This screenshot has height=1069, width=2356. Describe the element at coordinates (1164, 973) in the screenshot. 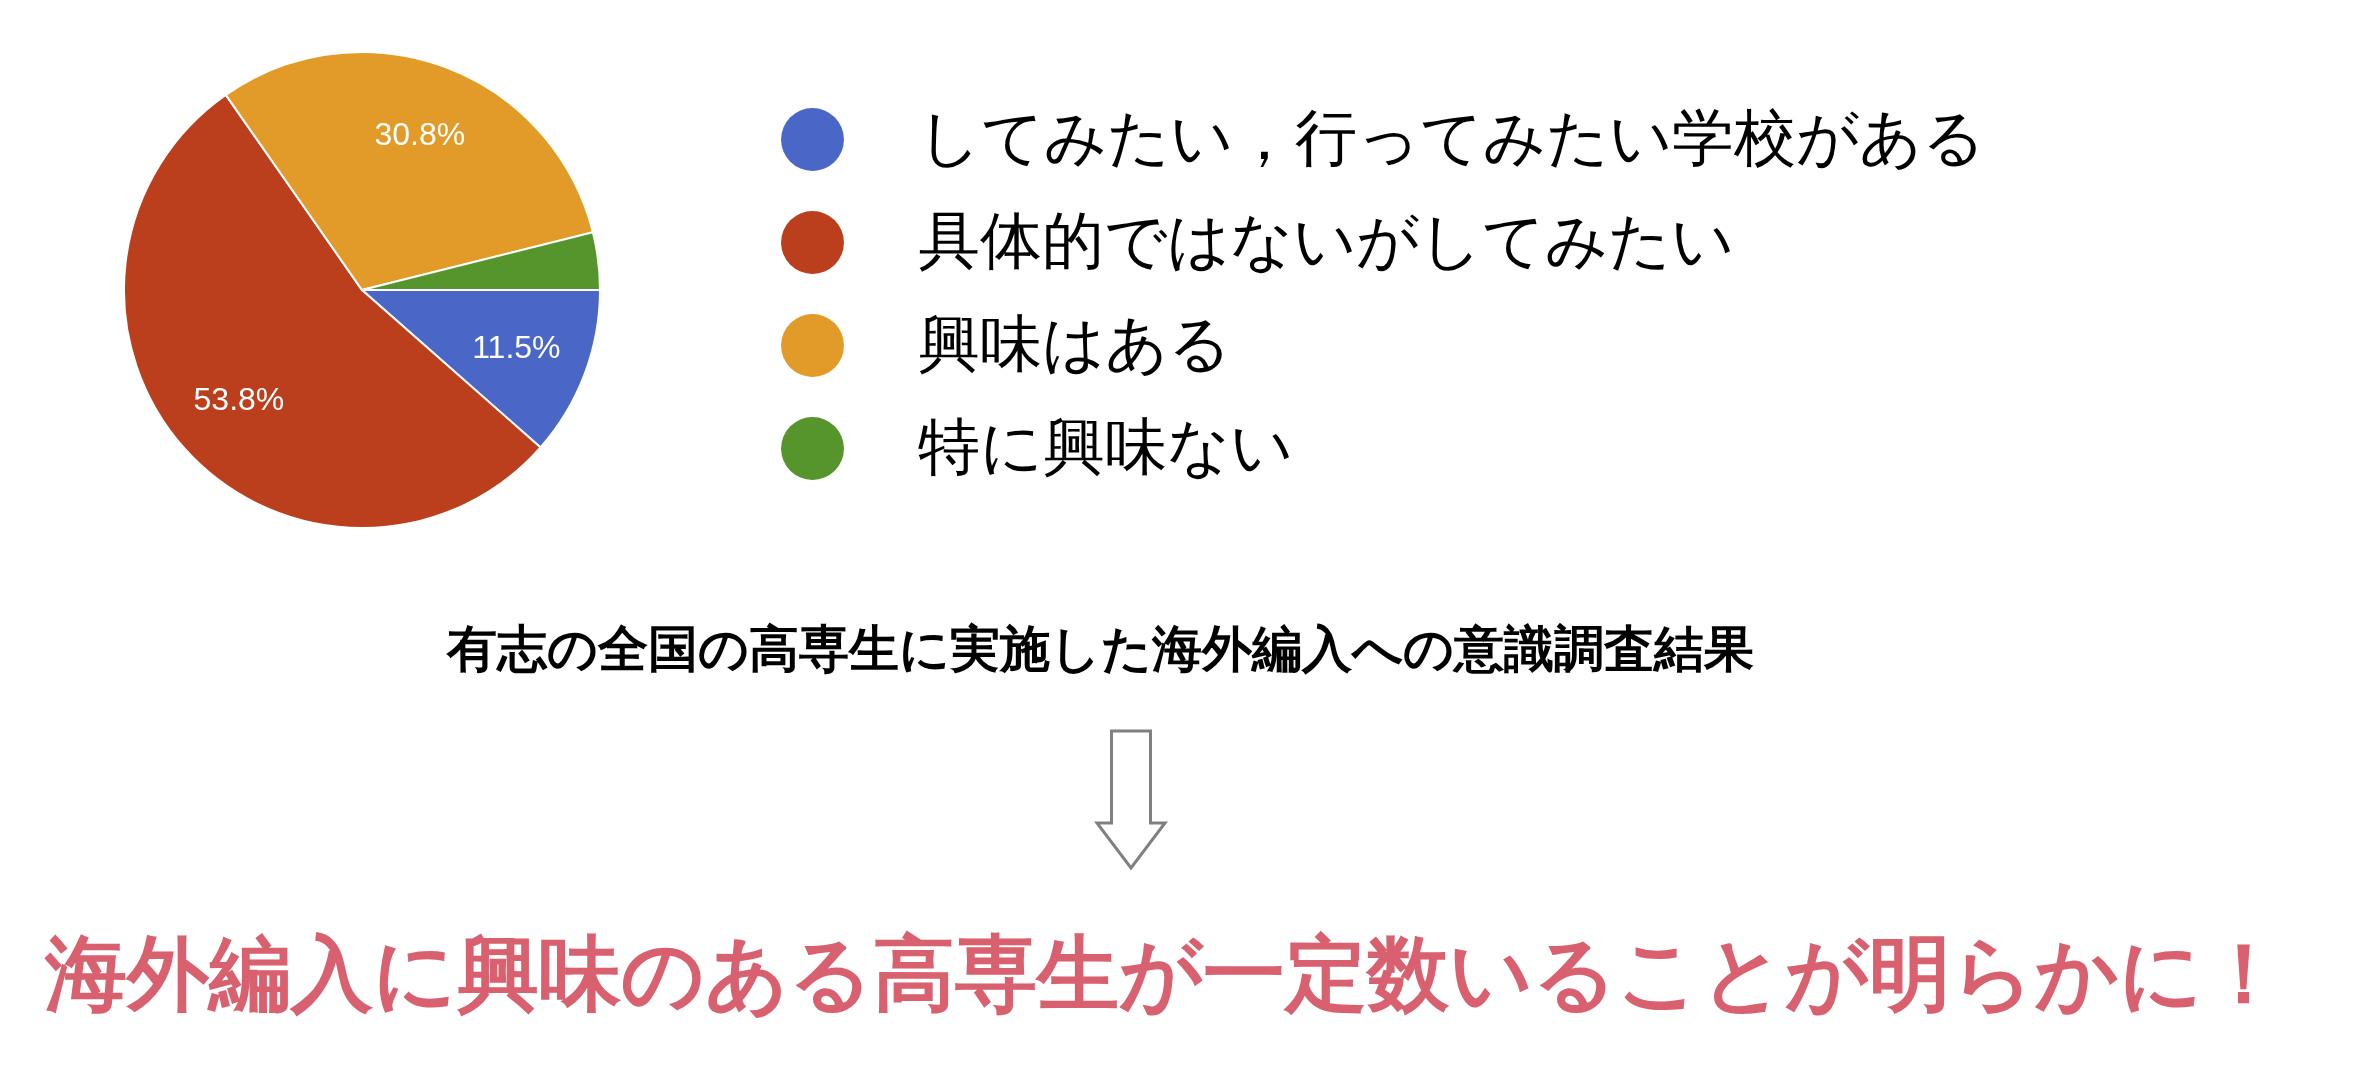

I see `text: 海外編入に興味のある高専生が一定数いることが明らかに！` at that location.